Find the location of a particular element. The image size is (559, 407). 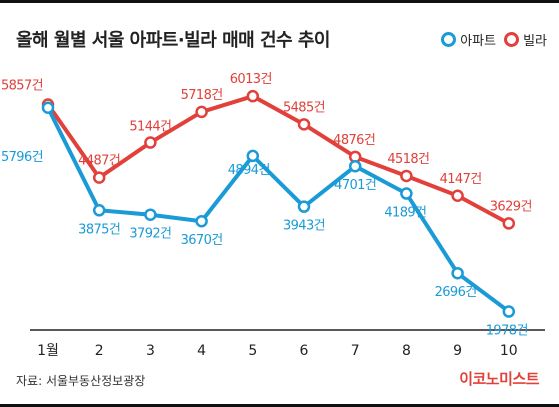

x-tick-label: 10 is located at coordinates (509, 351).